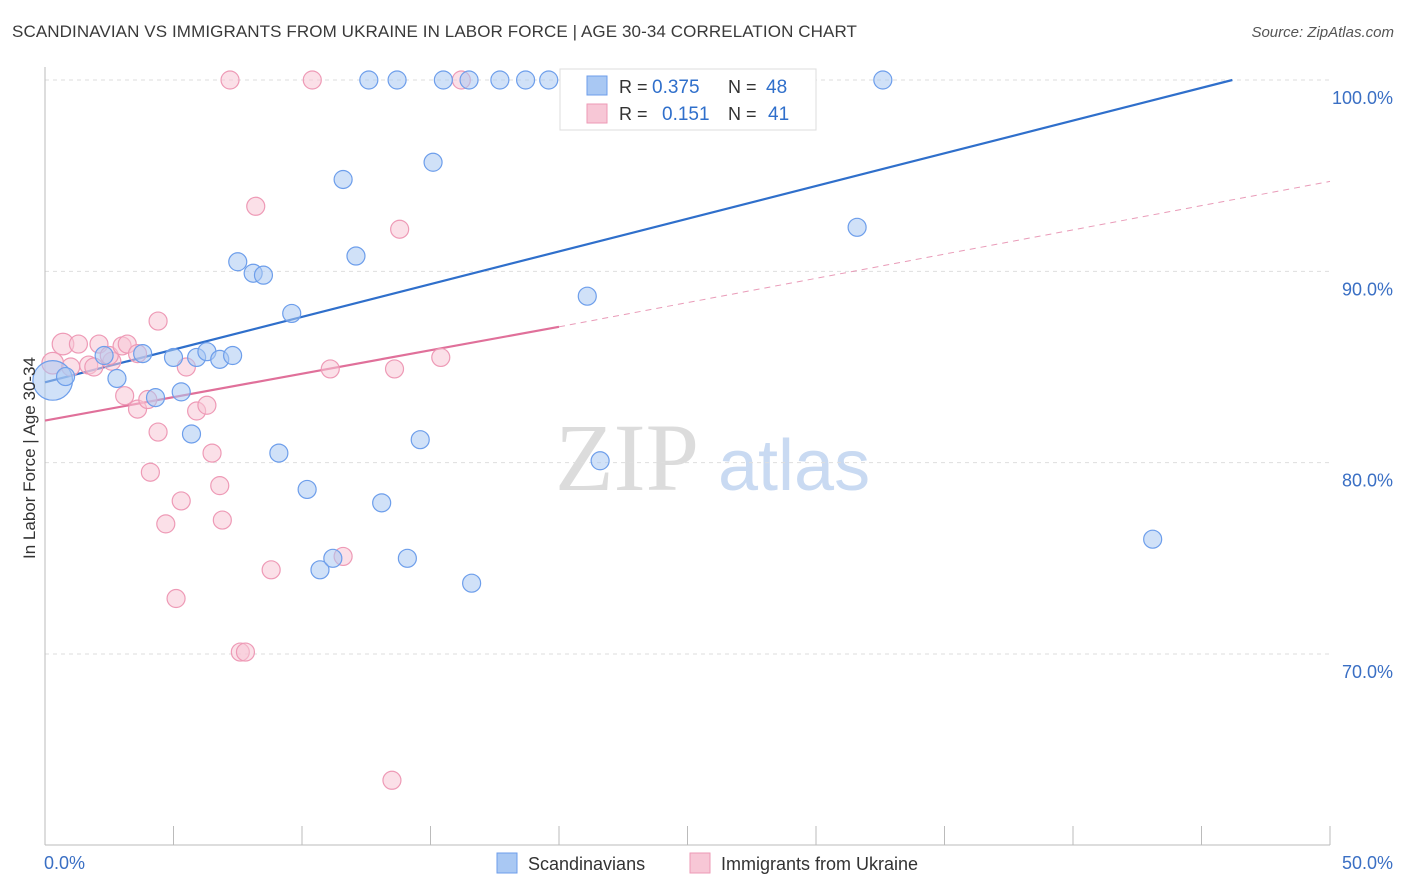 The height and width of the screenshot is (892, 1406). Describe the element at coordinates (776, 87) in the screenshot. I see `legend-n-value: 48` at that location.